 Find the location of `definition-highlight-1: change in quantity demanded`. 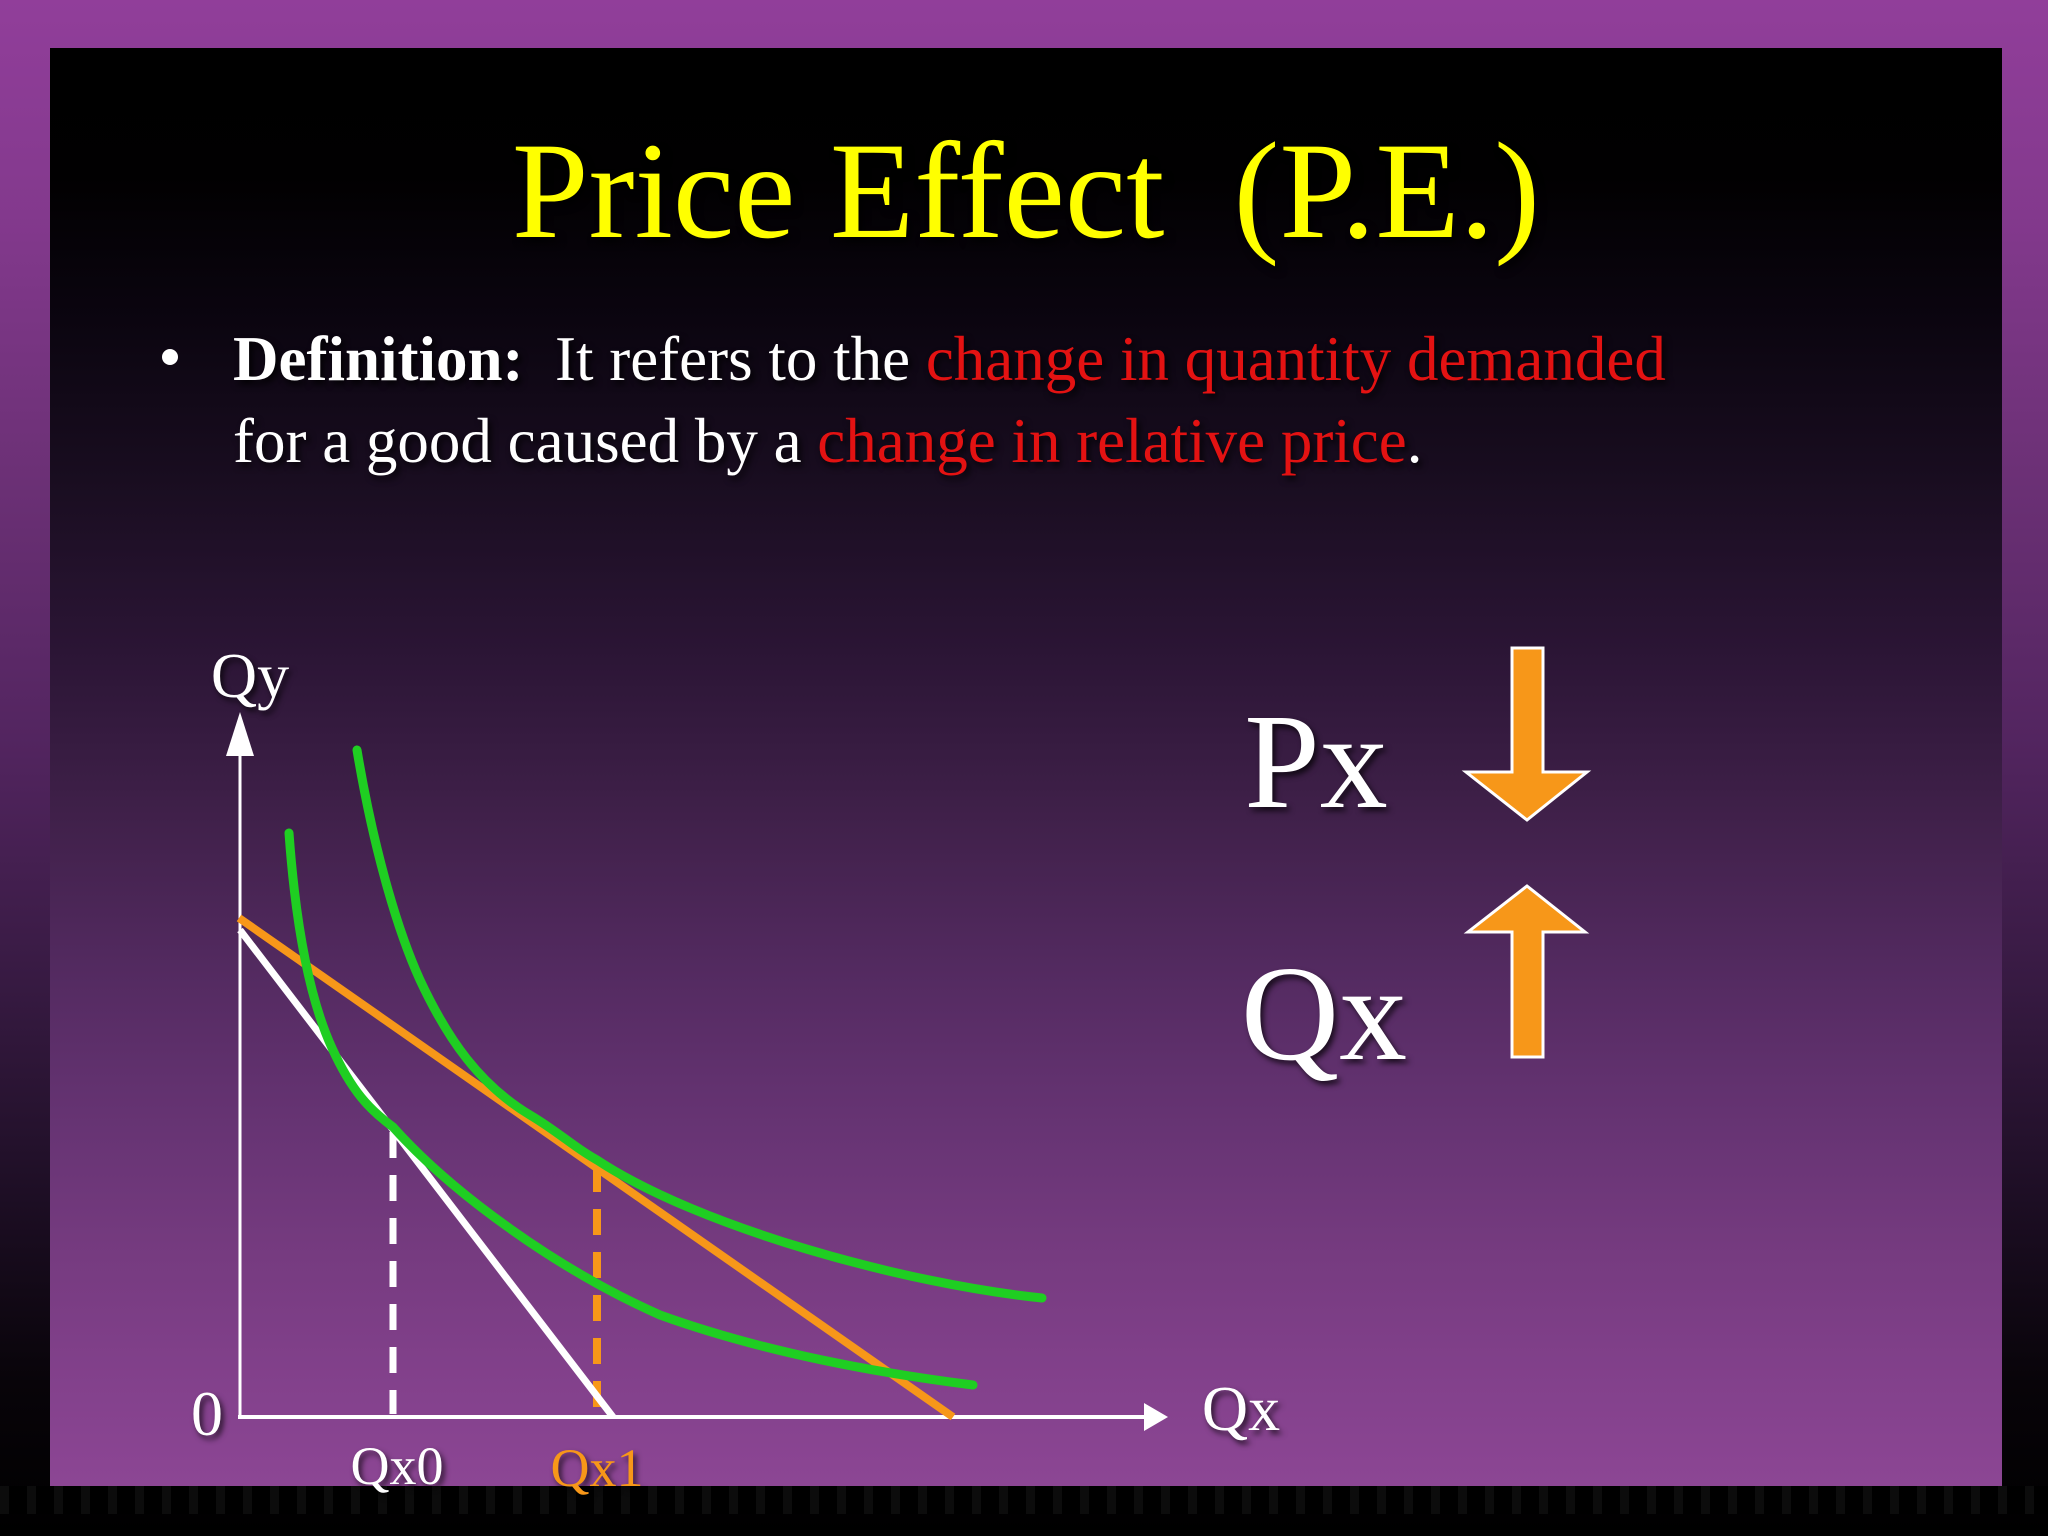

definition-highlight-1: change in quantity demanded is located at coordinates (1295, 359).